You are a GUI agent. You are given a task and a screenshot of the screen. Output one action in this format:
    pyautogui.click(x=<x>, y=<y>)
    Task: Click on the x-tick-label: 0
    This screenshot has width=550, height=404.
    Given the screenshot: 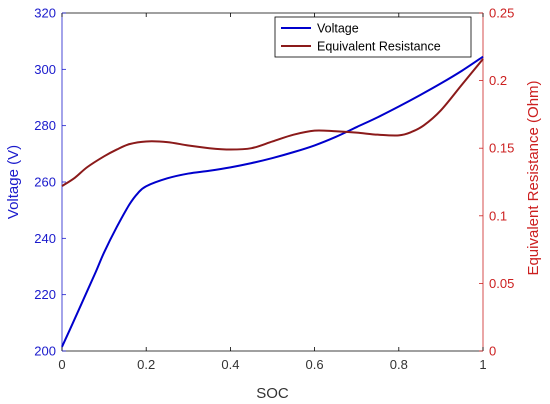 What is the action you would take?
    pyautogui.click(x=61, y=364)
    